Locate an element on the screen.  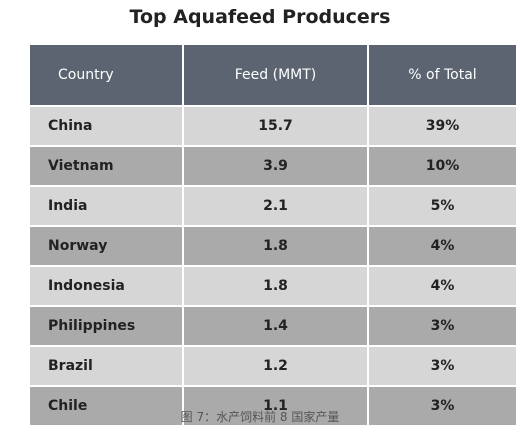
table-row: Chile 1.1 3% is located at coordinates (273, 405).